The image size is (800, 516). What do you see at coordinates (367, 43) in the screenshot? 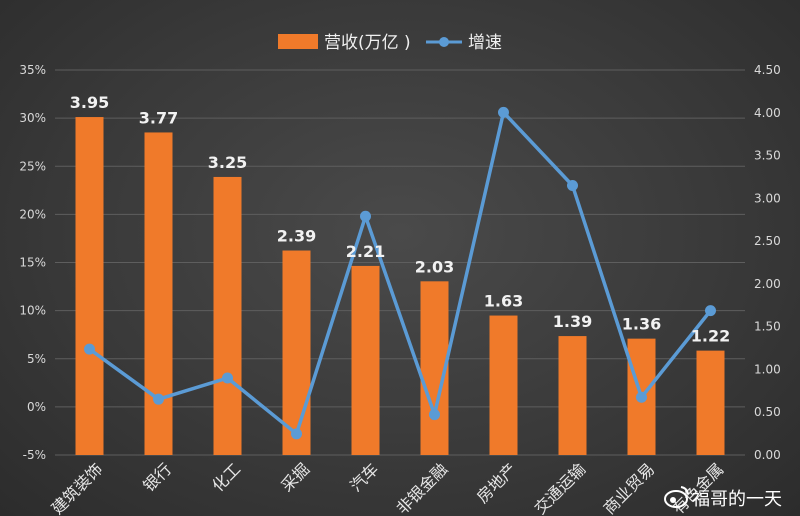
I see `legend-bar-label: 营收(万亿 )` at bounding box center [367, 43].